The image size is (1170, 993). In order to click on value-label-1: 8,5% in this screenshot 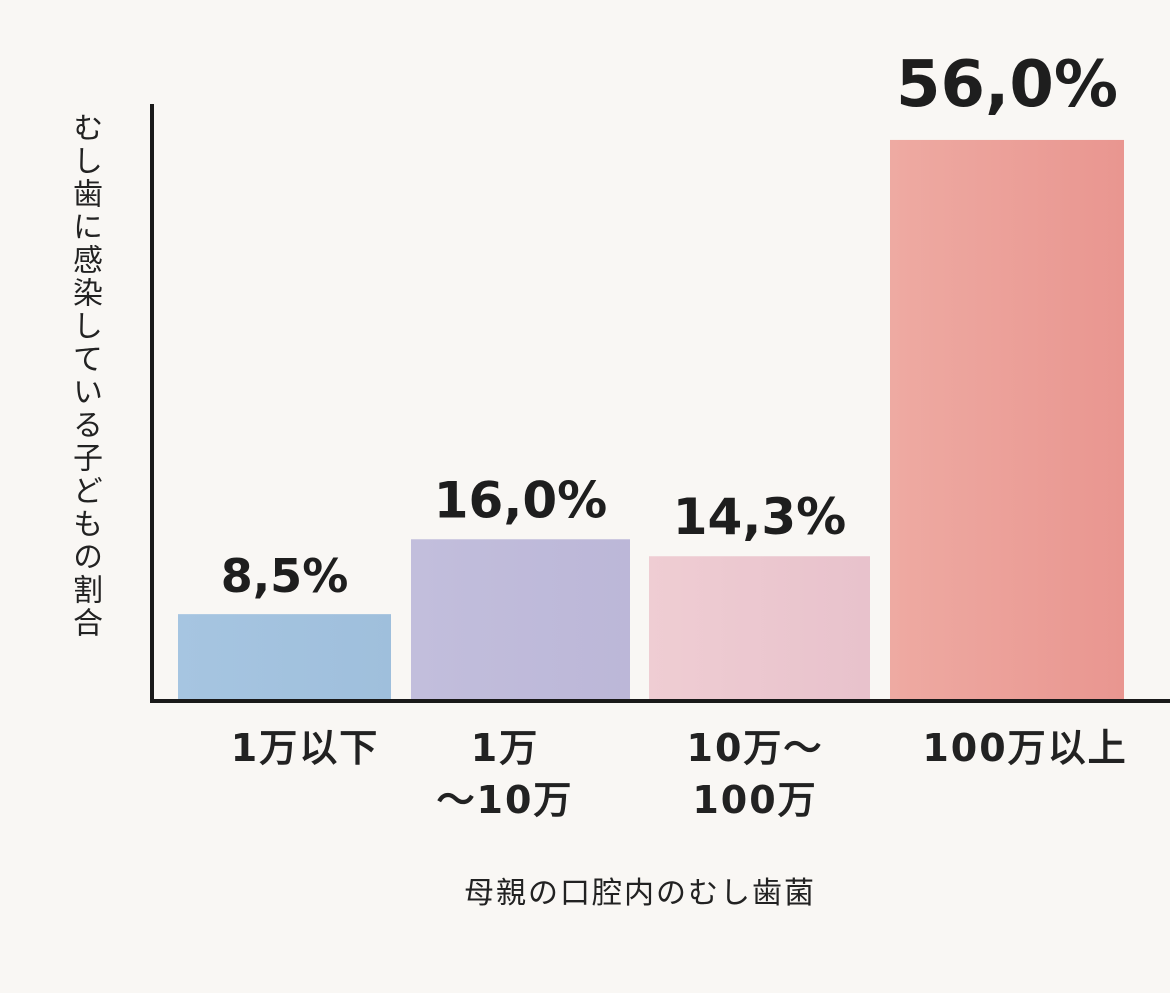, I will do `click(285, 576)`.